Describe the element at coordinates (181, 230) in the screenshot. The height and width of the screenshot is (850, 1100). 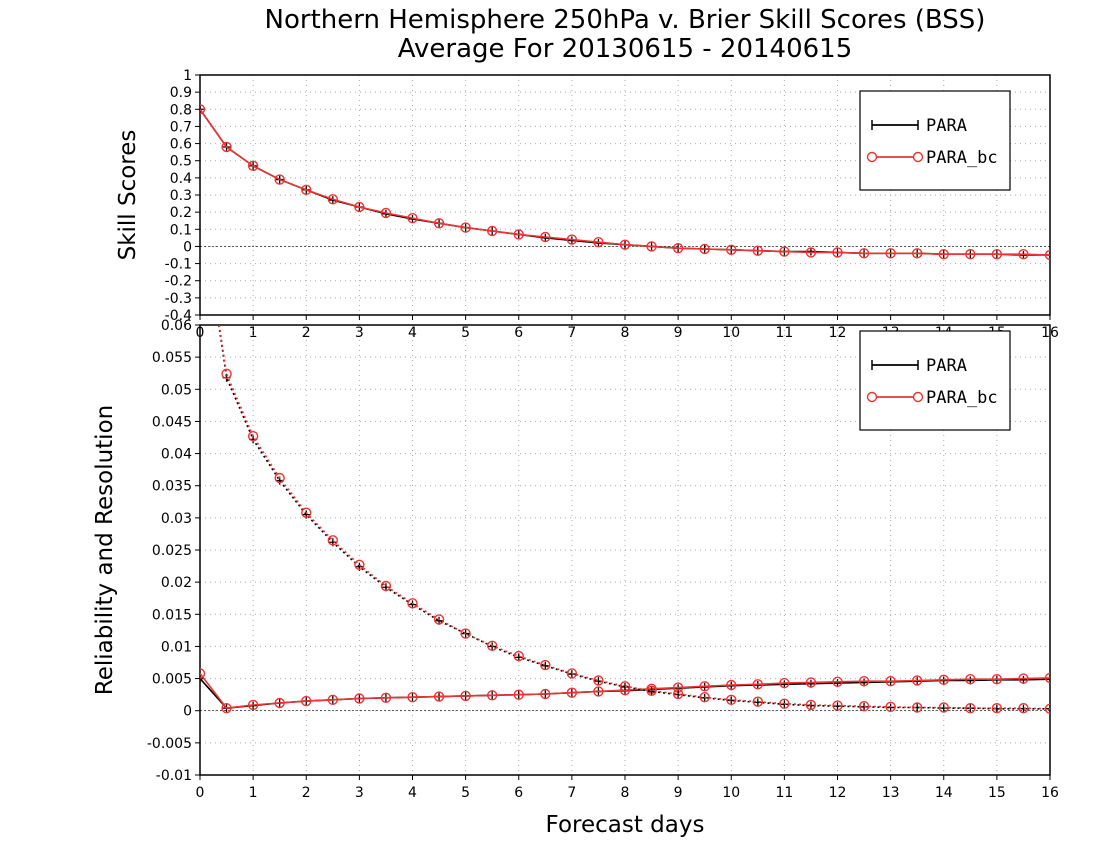
I see `y-tick-label: 0.1` at that location.